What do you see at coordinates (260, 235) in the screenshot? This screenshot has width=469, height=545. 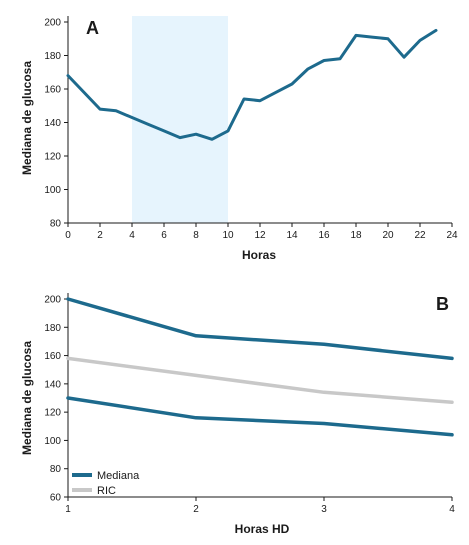 I see `x-tick-label: 12` at bounding box center [260, 235].